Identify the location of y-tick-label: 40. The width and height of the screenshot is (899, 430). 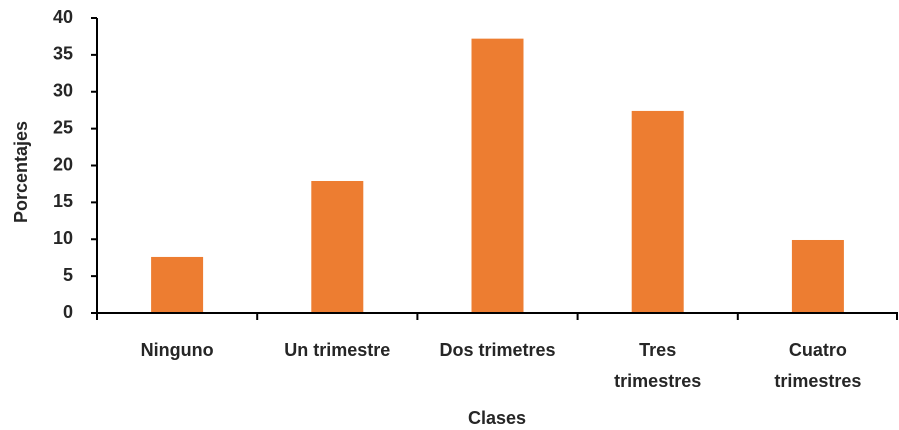
(63, 17).